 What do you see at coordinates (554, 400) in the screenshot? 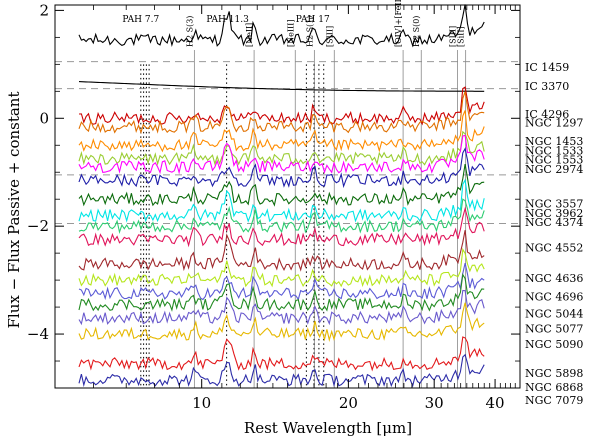
I see `galaxy-label: NGC 7079` at bounding box center [554, 400].